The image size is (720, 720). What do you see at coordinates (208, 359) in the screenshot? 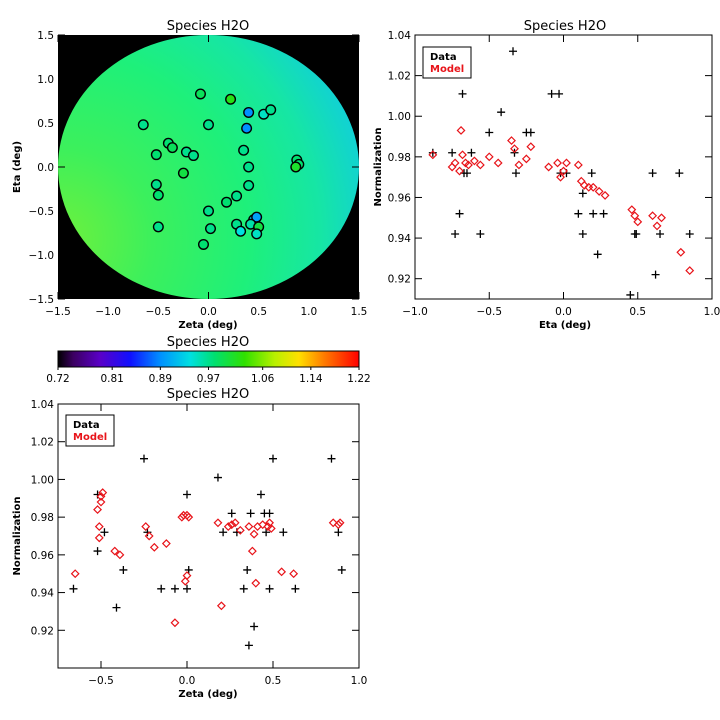
I see `colorbar` at bounding box center [208, 359].